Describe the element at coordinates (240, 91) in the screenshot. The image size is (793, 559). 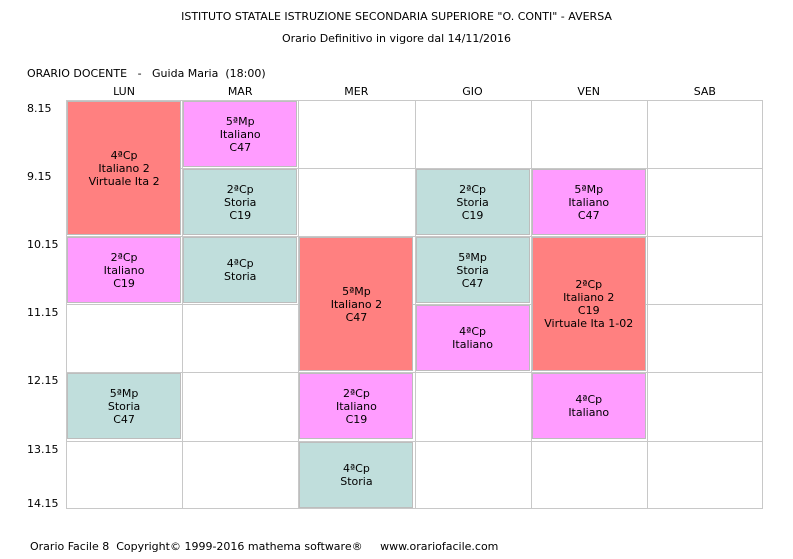
I see `day-header-mar: MAR` at that location.